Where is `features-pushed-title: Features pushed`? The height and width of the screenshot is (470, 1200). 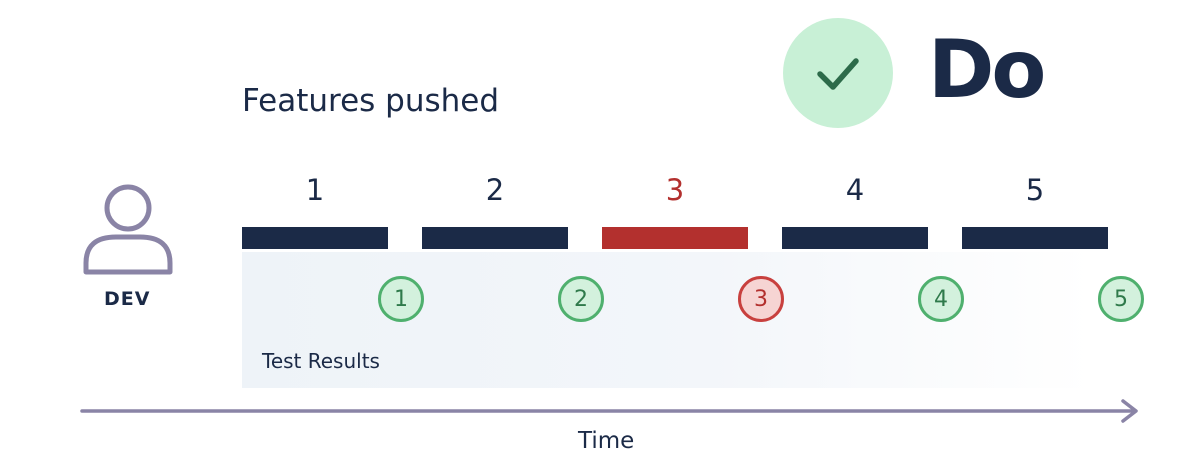
features-pushed-title: Features pushed is located at coordinates (371, 101).